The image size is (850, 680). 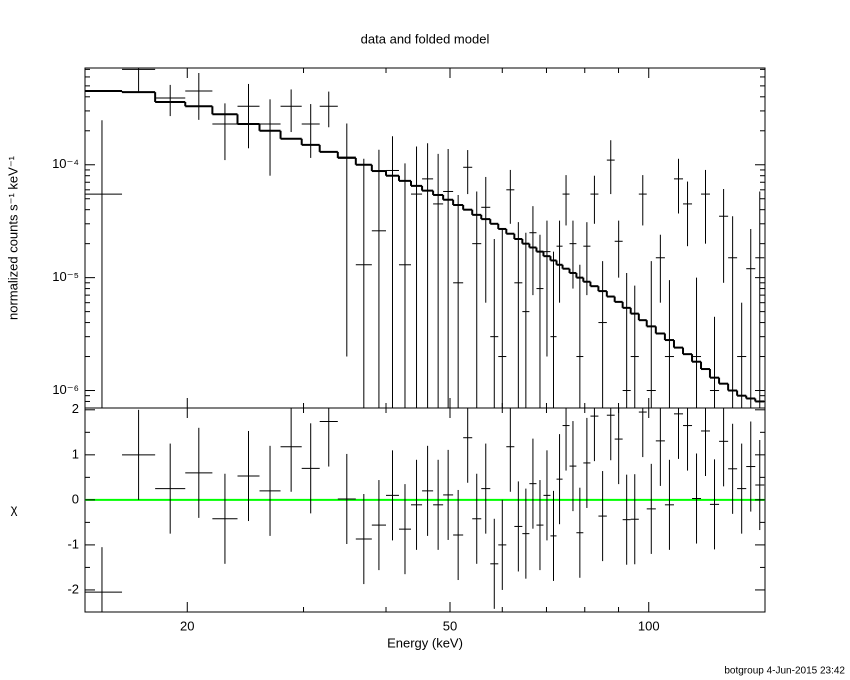 I want to click on x-tick-label: 100, so click(x=649, y=625).